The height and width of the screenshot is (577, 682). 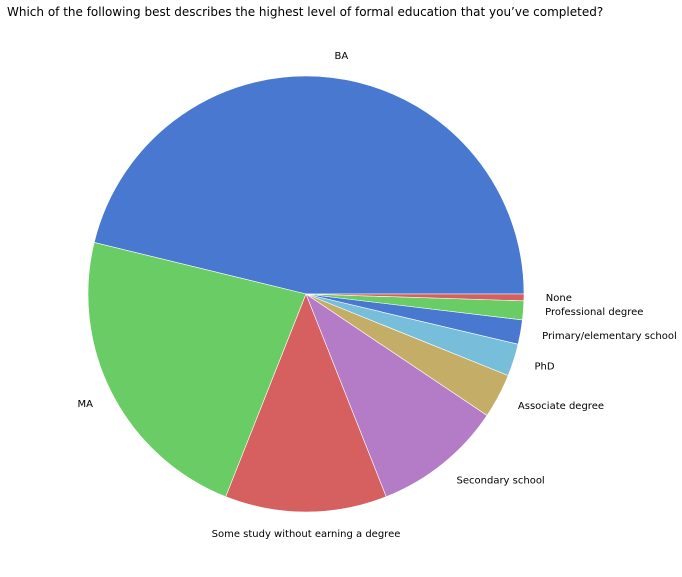 I want to click on pie-label-ma: MA, so click(x=86, y=404).